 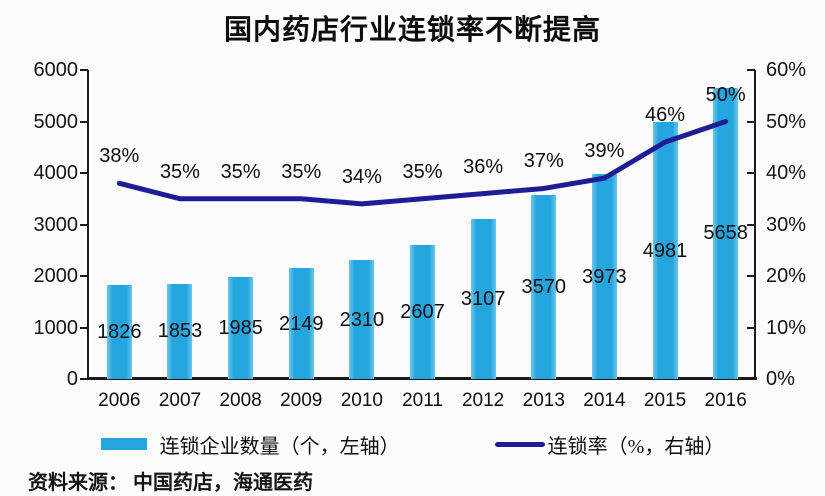 I want to click on line-point-label: 34%, so click(x=361, y=176).